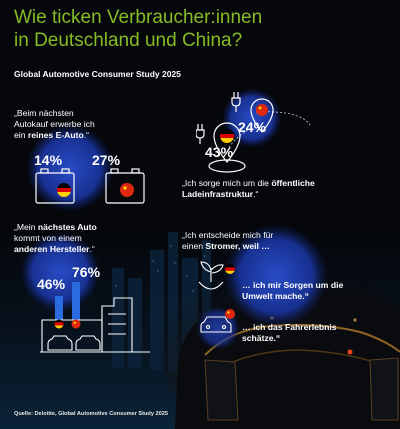  Describe the element at coordinates (216, 324) in the screenshot. I see `car-steering-icon` at that location.